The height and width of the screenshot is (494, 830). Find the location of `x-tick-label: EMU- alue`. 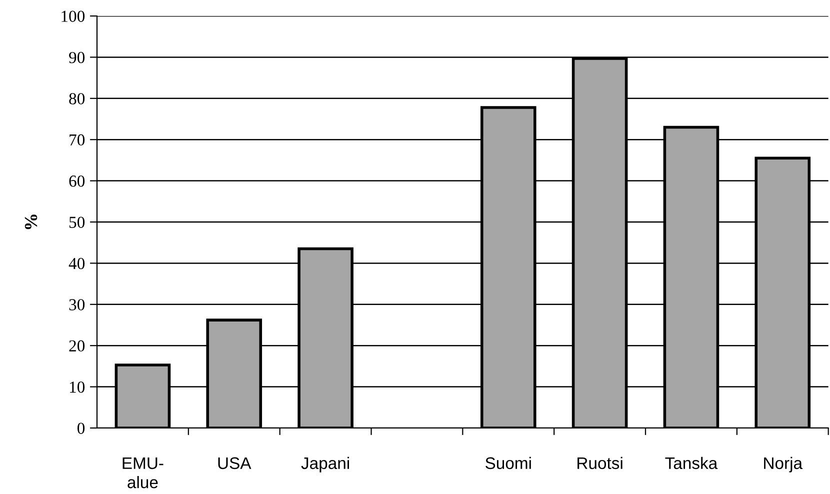

x-tick-label: EMU- alue is located at coordinates (143, 472).